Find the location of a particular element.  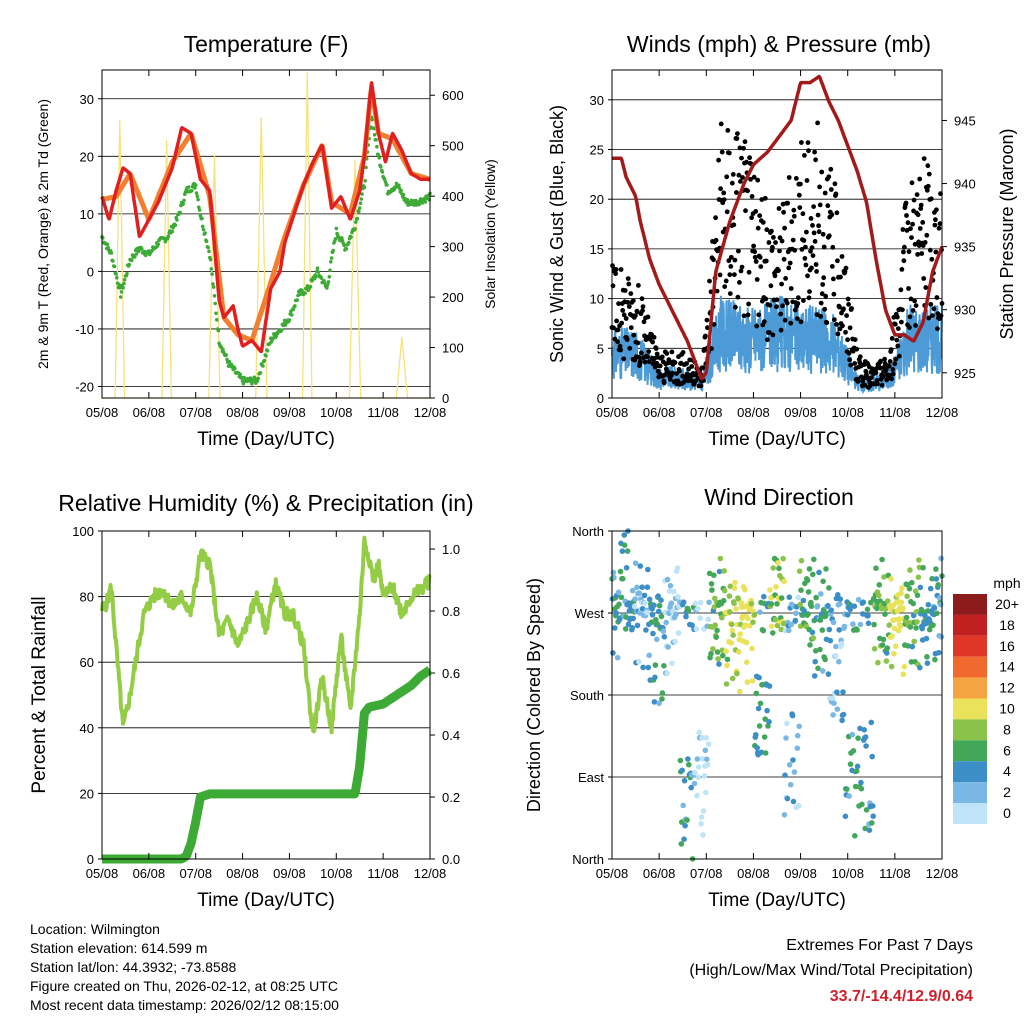

humidity-y-tick-label: 20 is located at coordinates (87, 793).